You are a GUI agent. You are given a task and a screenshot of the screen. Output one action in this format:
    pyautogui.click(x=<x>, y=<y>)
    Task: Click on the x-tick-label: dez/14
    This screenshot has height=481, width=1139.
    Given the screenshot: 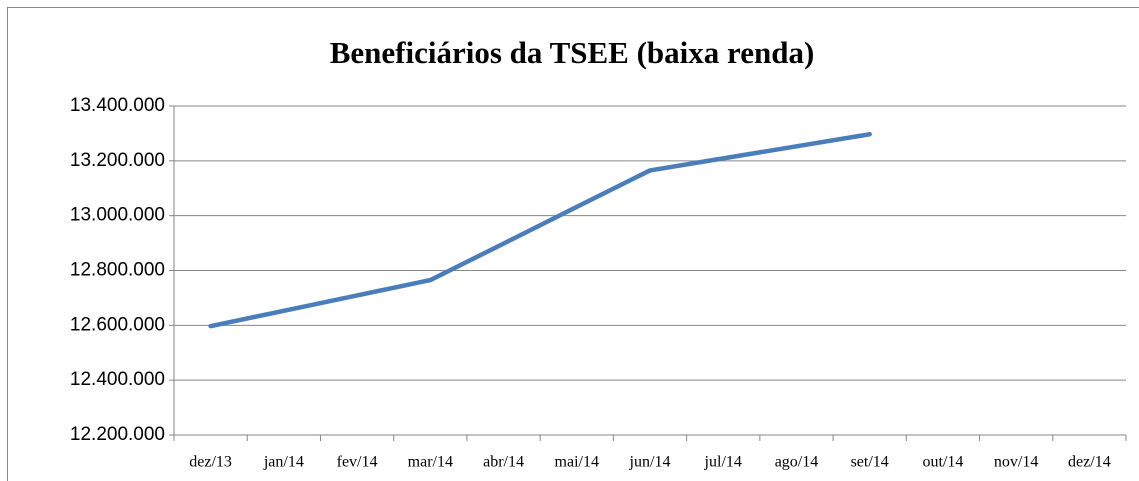 What is the action you would take?
    pyautogui.click(x=1089, y=462)
    